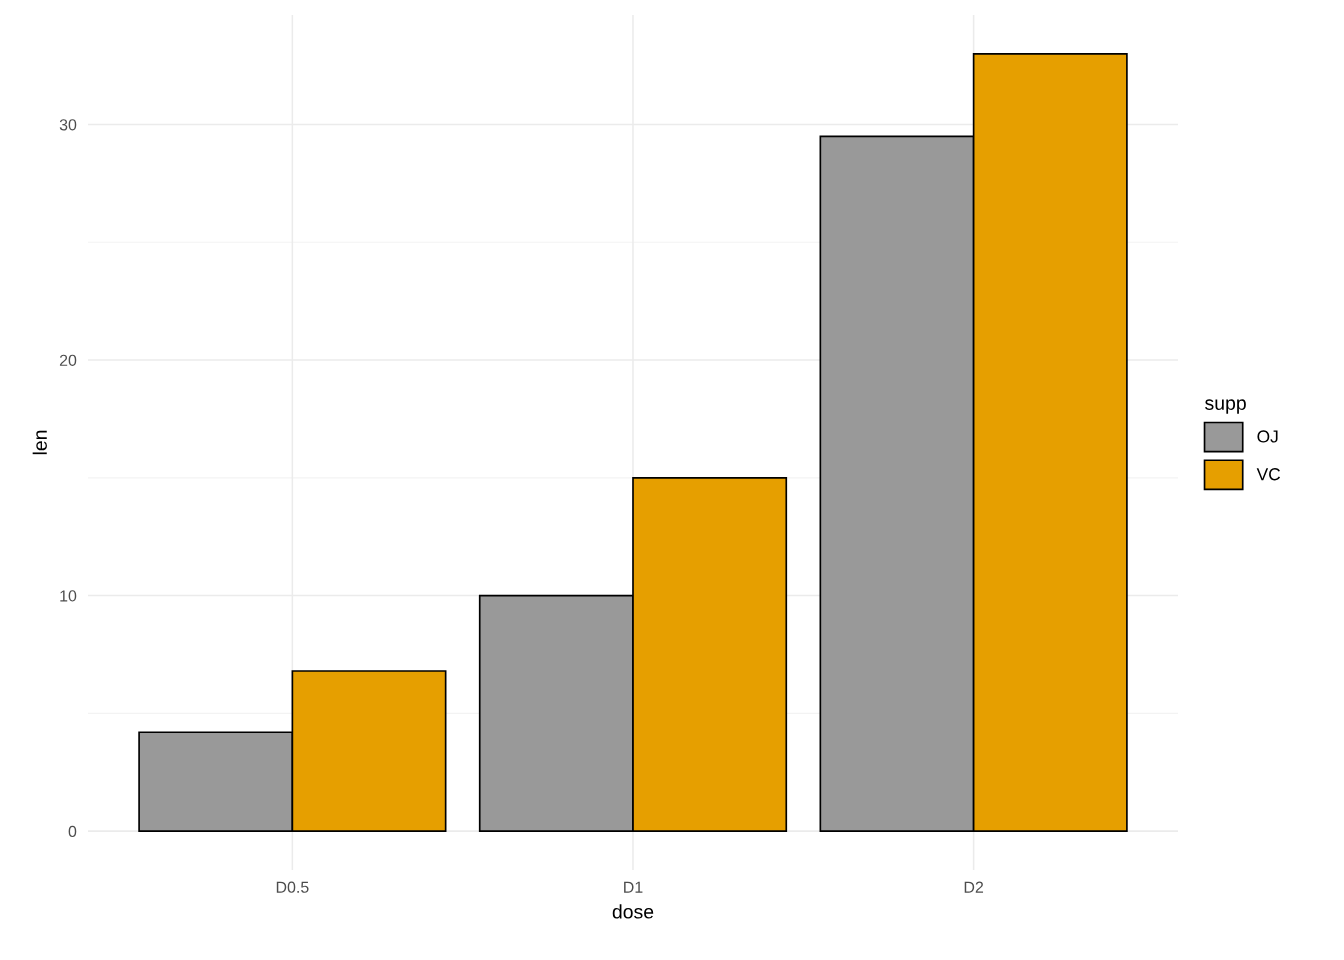  What do you see at coordinates (68, 125) in the screenshot?
I see `y-tick-label: 30` at bounding box center [68, 125].